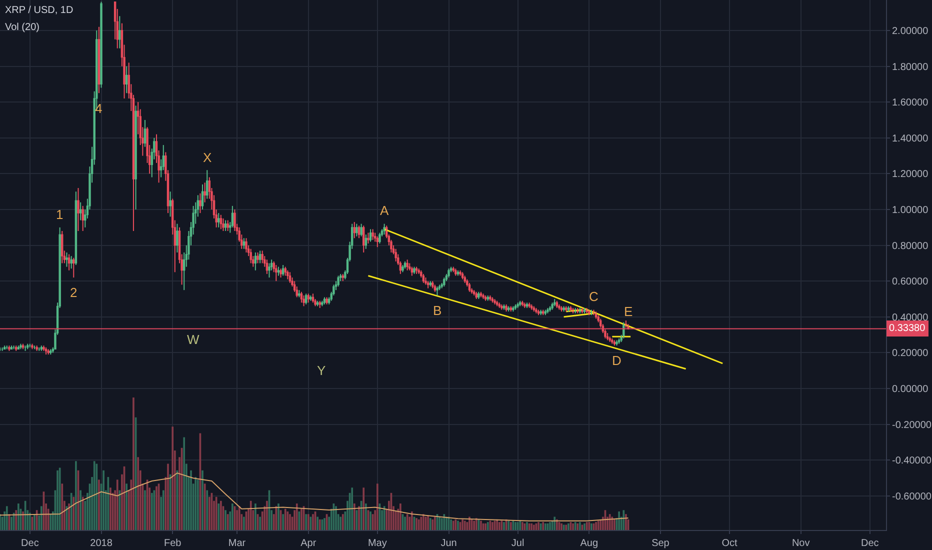 The height and width of the screenshot is (550, 932). What do you see at coordinates (912, 496) in the screenshot?
I see `y-tick-label: -0.60000` at bounding box center [912, 496].